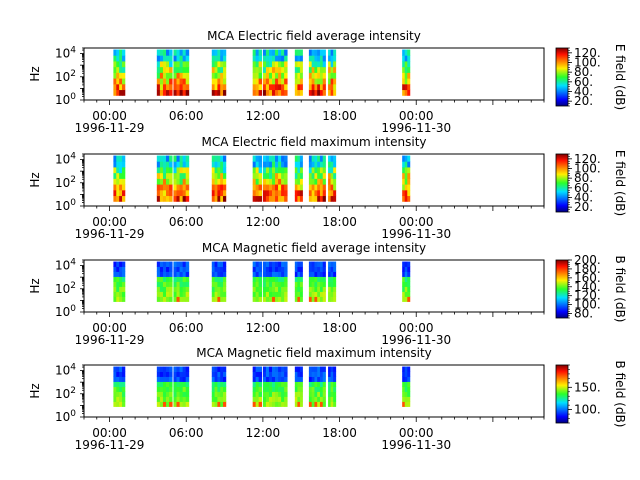  I want to click on y-tick-label: 100, so click(65, 99).